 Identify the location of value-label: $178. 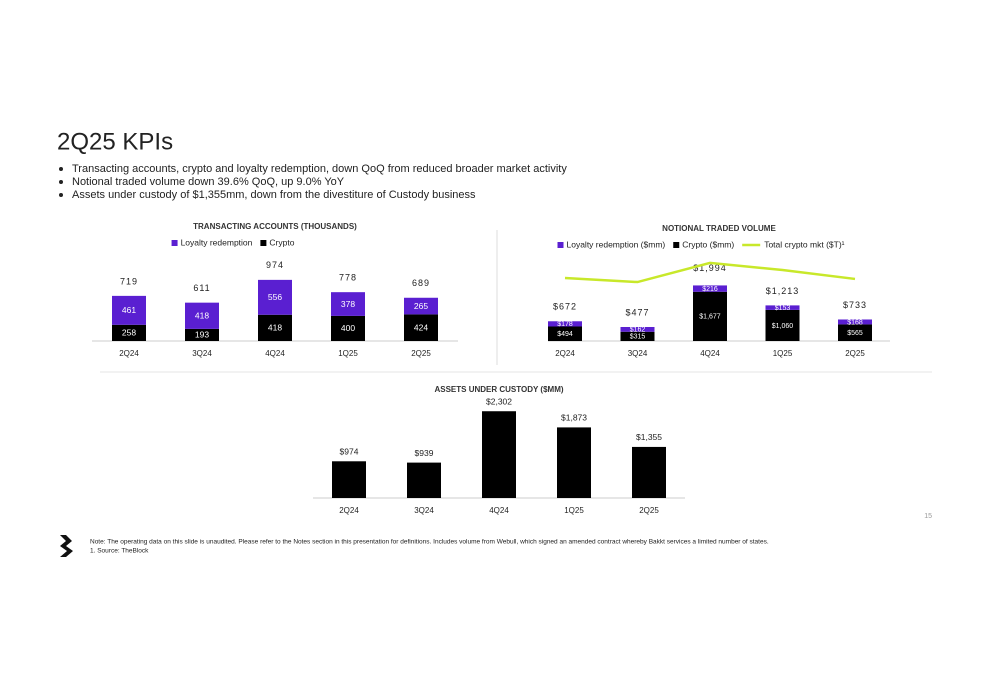
(565, 324).